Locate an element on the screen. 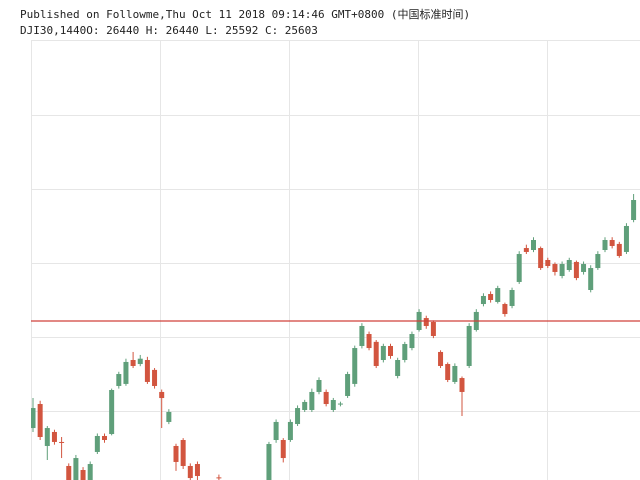  summary-label: O: is located at coordinates (92, 30).